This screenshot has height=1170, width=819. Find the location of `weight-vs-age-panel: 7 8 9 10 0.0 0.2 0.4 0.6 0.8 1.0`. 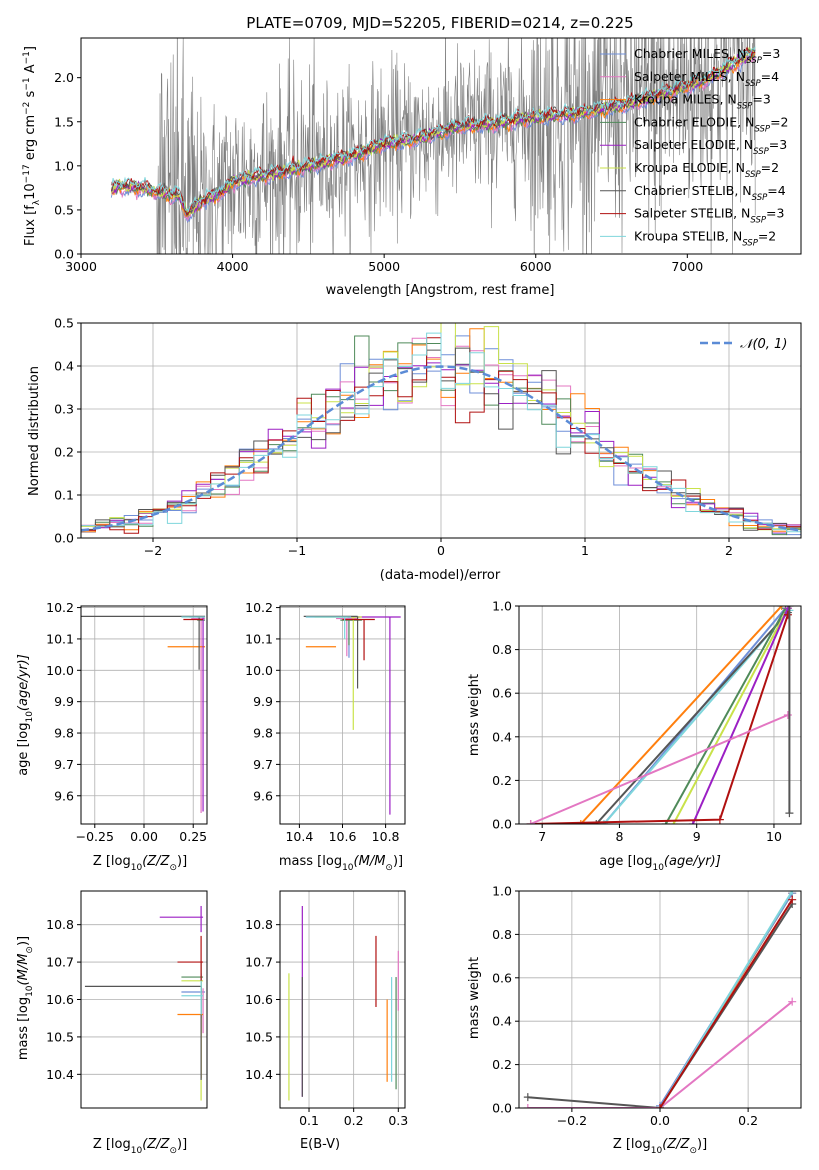

weight-vs-age-panel: 7 8 9 10 0.0 0.2 0.4 0.6 0.8 1.0 is located at coordinates (647, 721).